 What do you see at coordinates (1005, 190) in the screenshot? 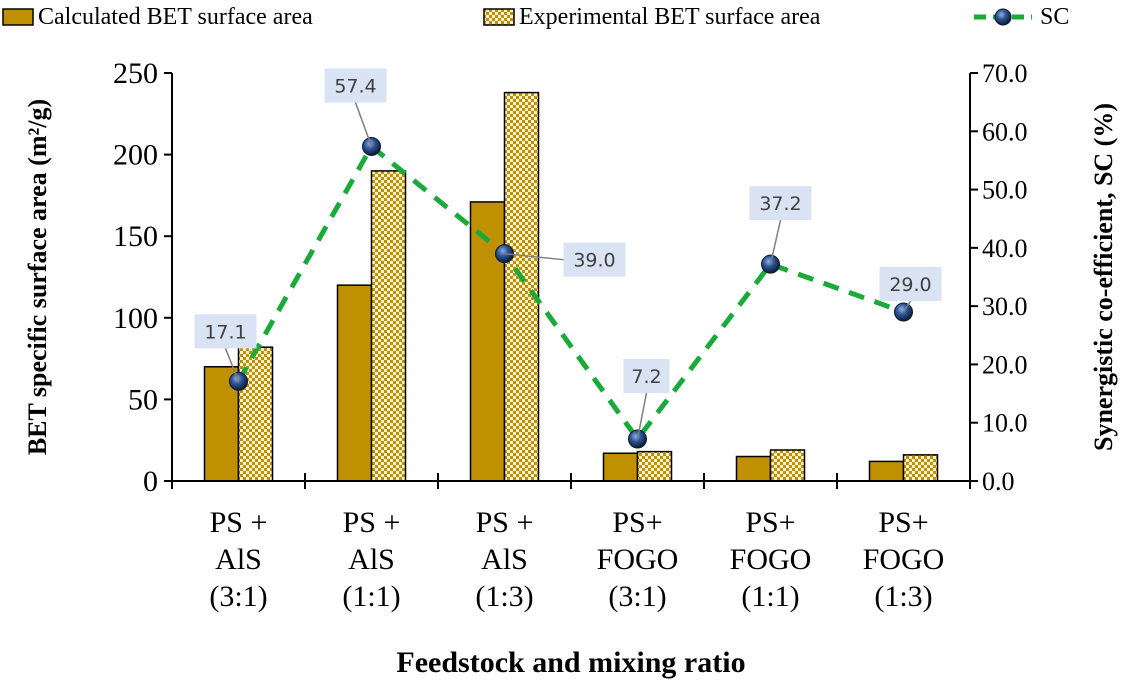
I see `right-tick-label: 50.0` at bounding box center [1005, 190].